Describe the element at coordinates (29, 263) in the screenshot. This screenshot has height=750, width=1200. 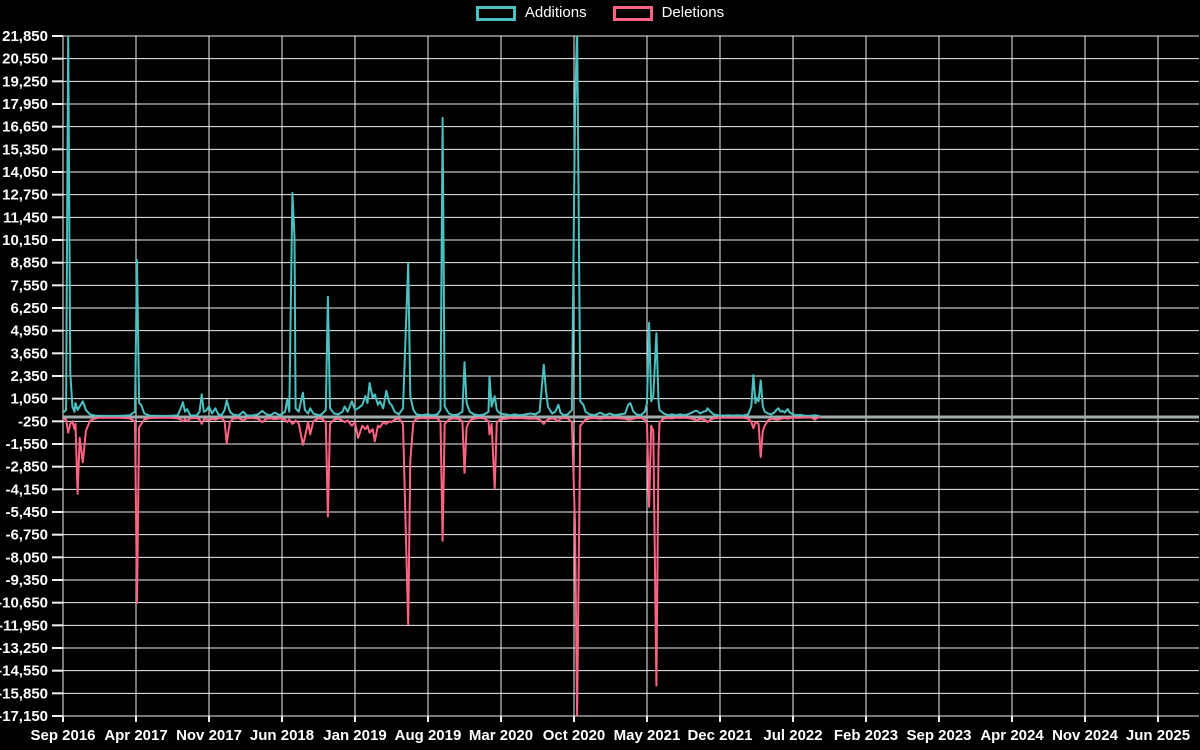
I see `y-tick-label: 8,850` at that location.